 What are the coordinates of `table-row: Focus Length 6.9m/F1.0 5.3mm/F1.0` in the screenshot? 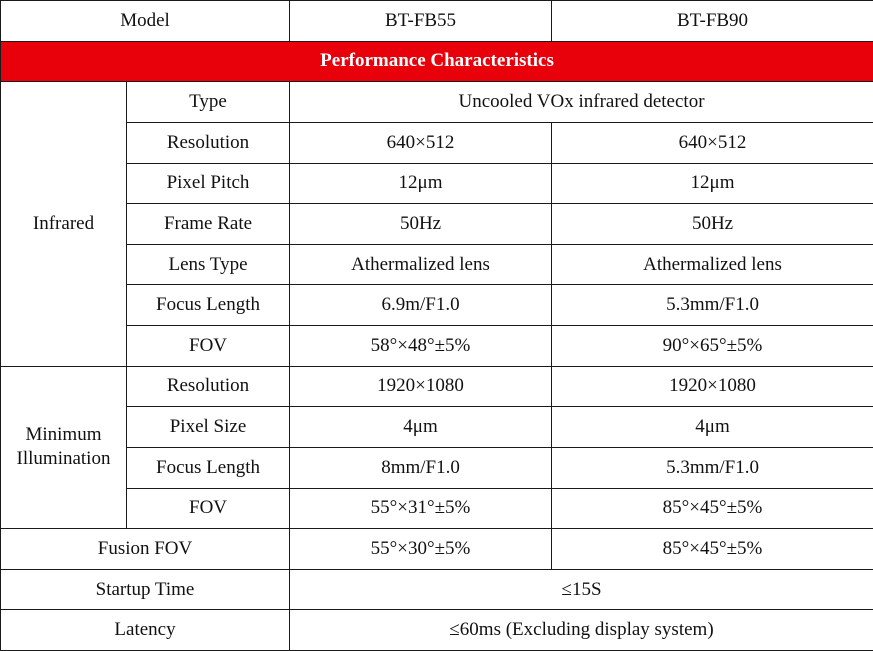 It's located at (437, 305).